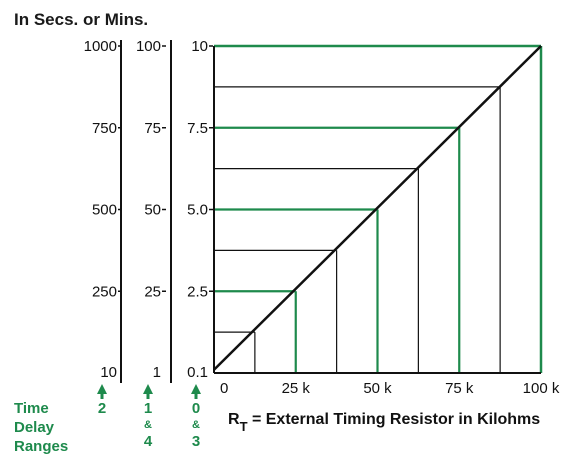 Image resolution: width=588 pixels, height=455 pixels. What do you see at coordinates (104, 210) in the screenshot?
I see `y-tick-label: 500` at bounding box center [104, 210].